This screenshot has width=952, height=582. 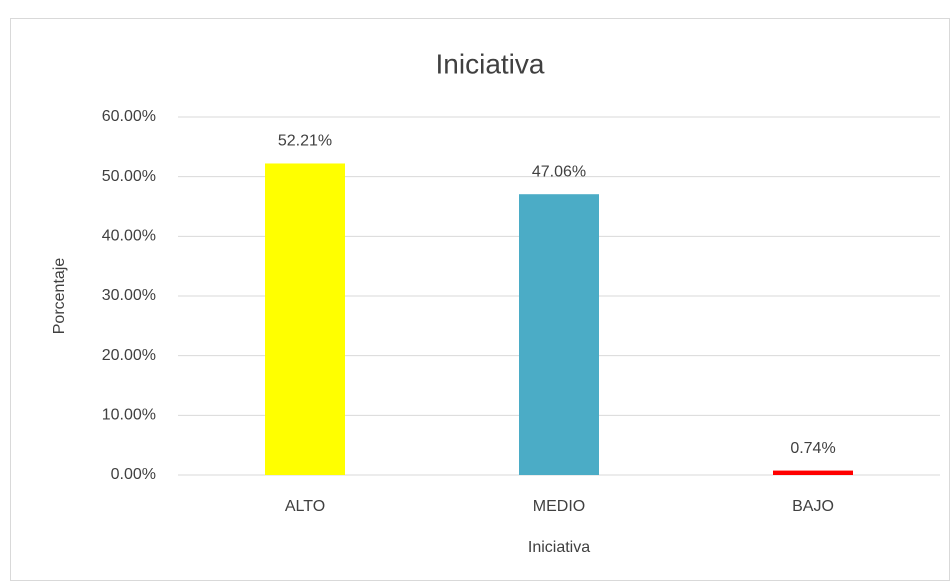 What do you see at coordinates (305, 506) in the screenshot?
I see `x-tick-label: ALTO` at bounding box center [305, 506].